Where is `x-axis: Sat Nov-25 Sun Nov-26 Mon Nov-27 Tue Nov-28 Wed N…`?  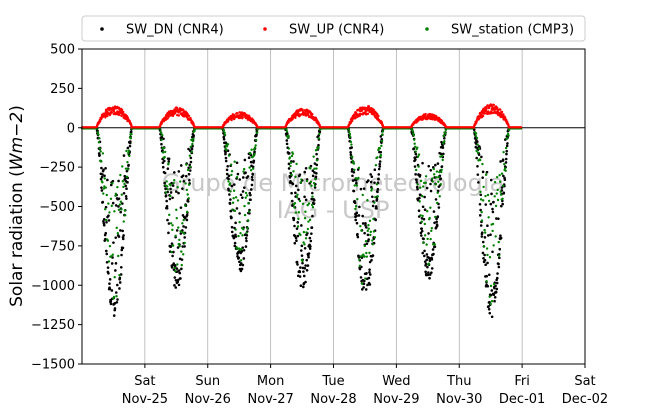
x-axis: Sat Nov-25 Sun Nov-26 Mon Nov-27 Tue Nov-28 Wed N… is located at coordinates (365, 385).